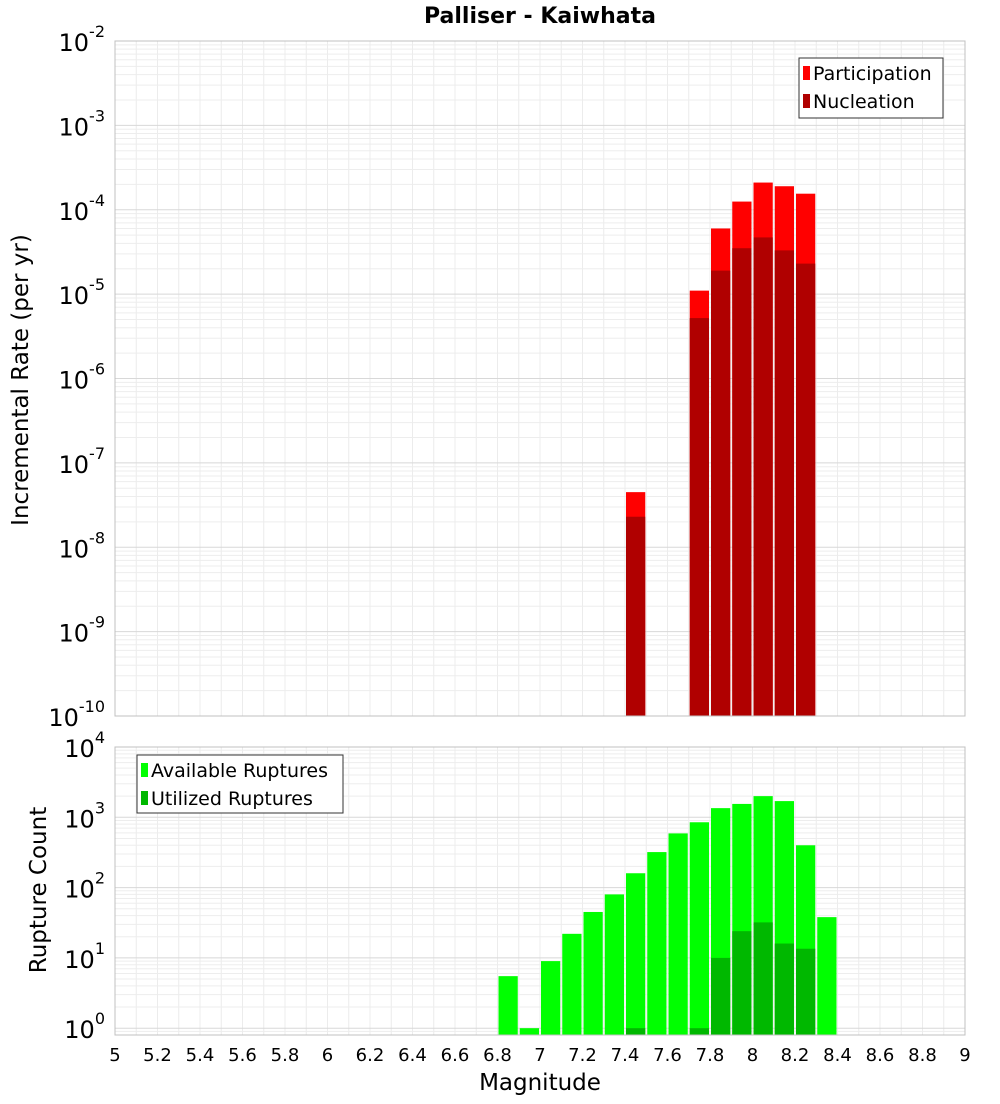 This screenshot has height=1104, width=1000. What do you see at coordinates (412, 1055) in the screenshot?
I see `x-tick-label: 6.4` at bounding box center [412, 1055].